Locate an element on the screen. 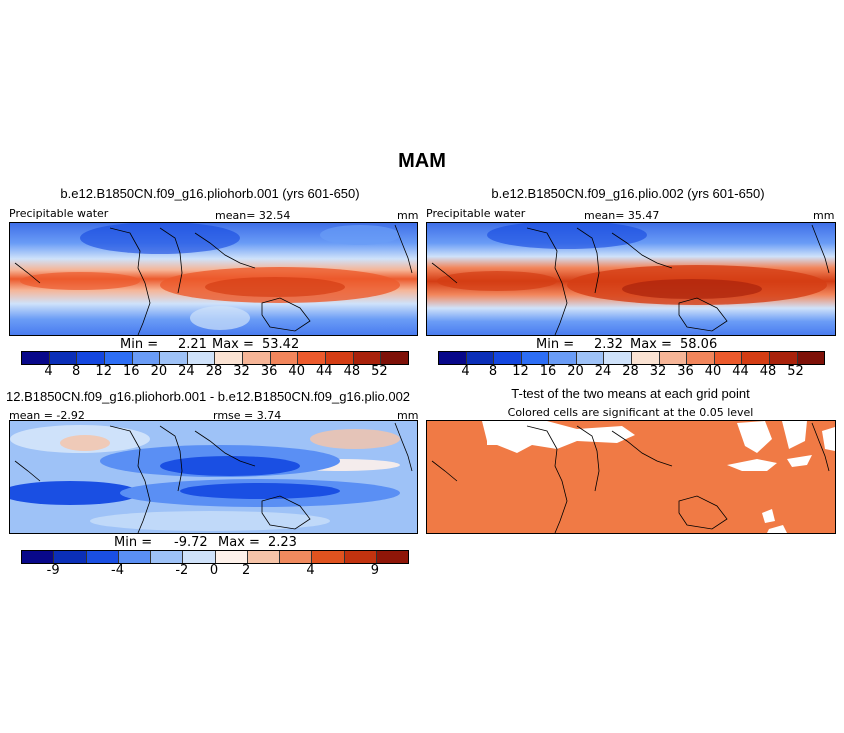  panel2-colorbar-ticks: 4 8 12 16 20 24 28 32 36 40 44 48 52 is located at coordinates (630, 372).